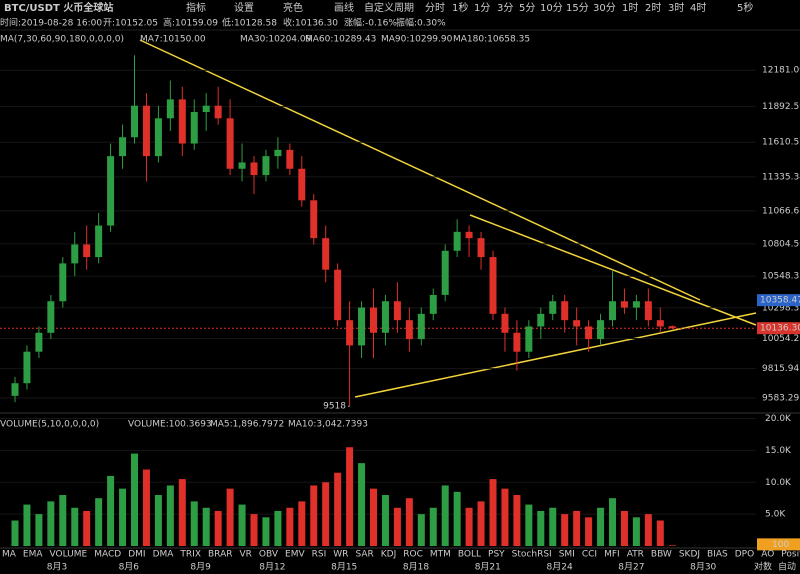 The width and height of the screenshot is (800, 574). I want to click on indicator-tab: ROC, so click(413, 555).